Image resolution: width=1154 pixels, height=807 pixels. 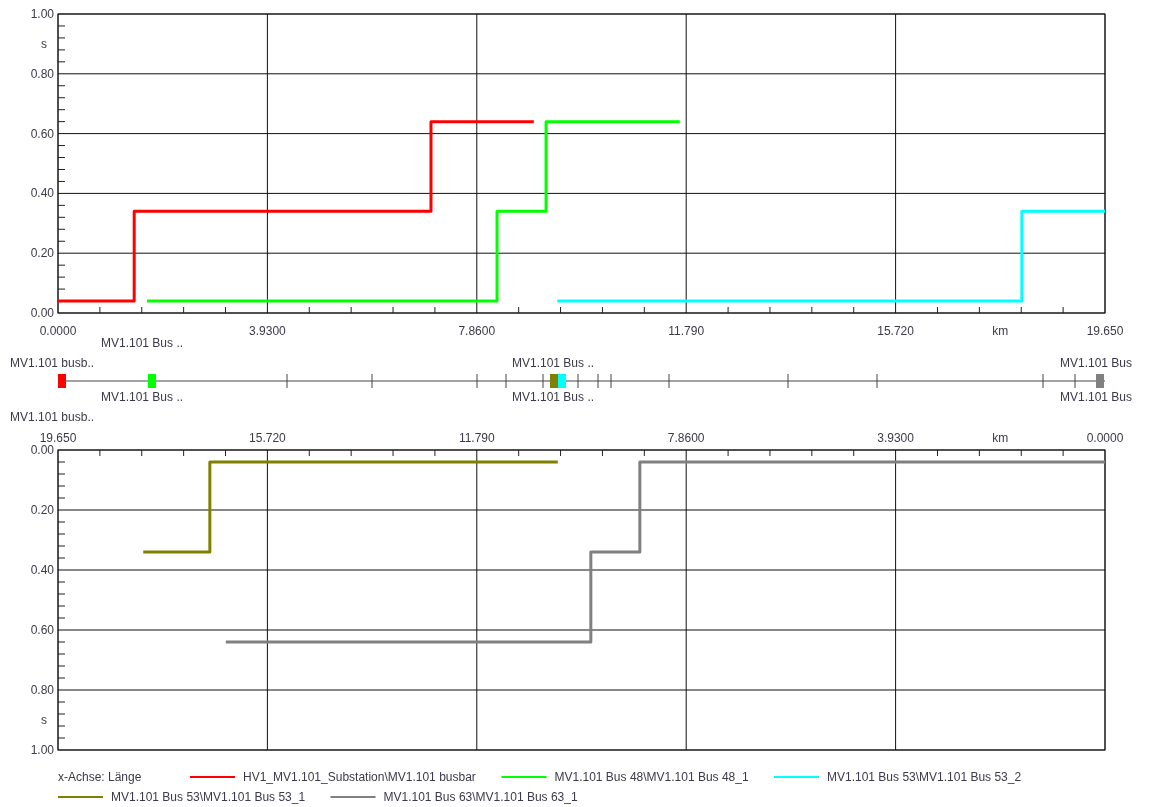 What do you see at coordinates (100, 777) in the screenshot?
I see `text: x-Achse: Länge` at bounding box center [100, 777].